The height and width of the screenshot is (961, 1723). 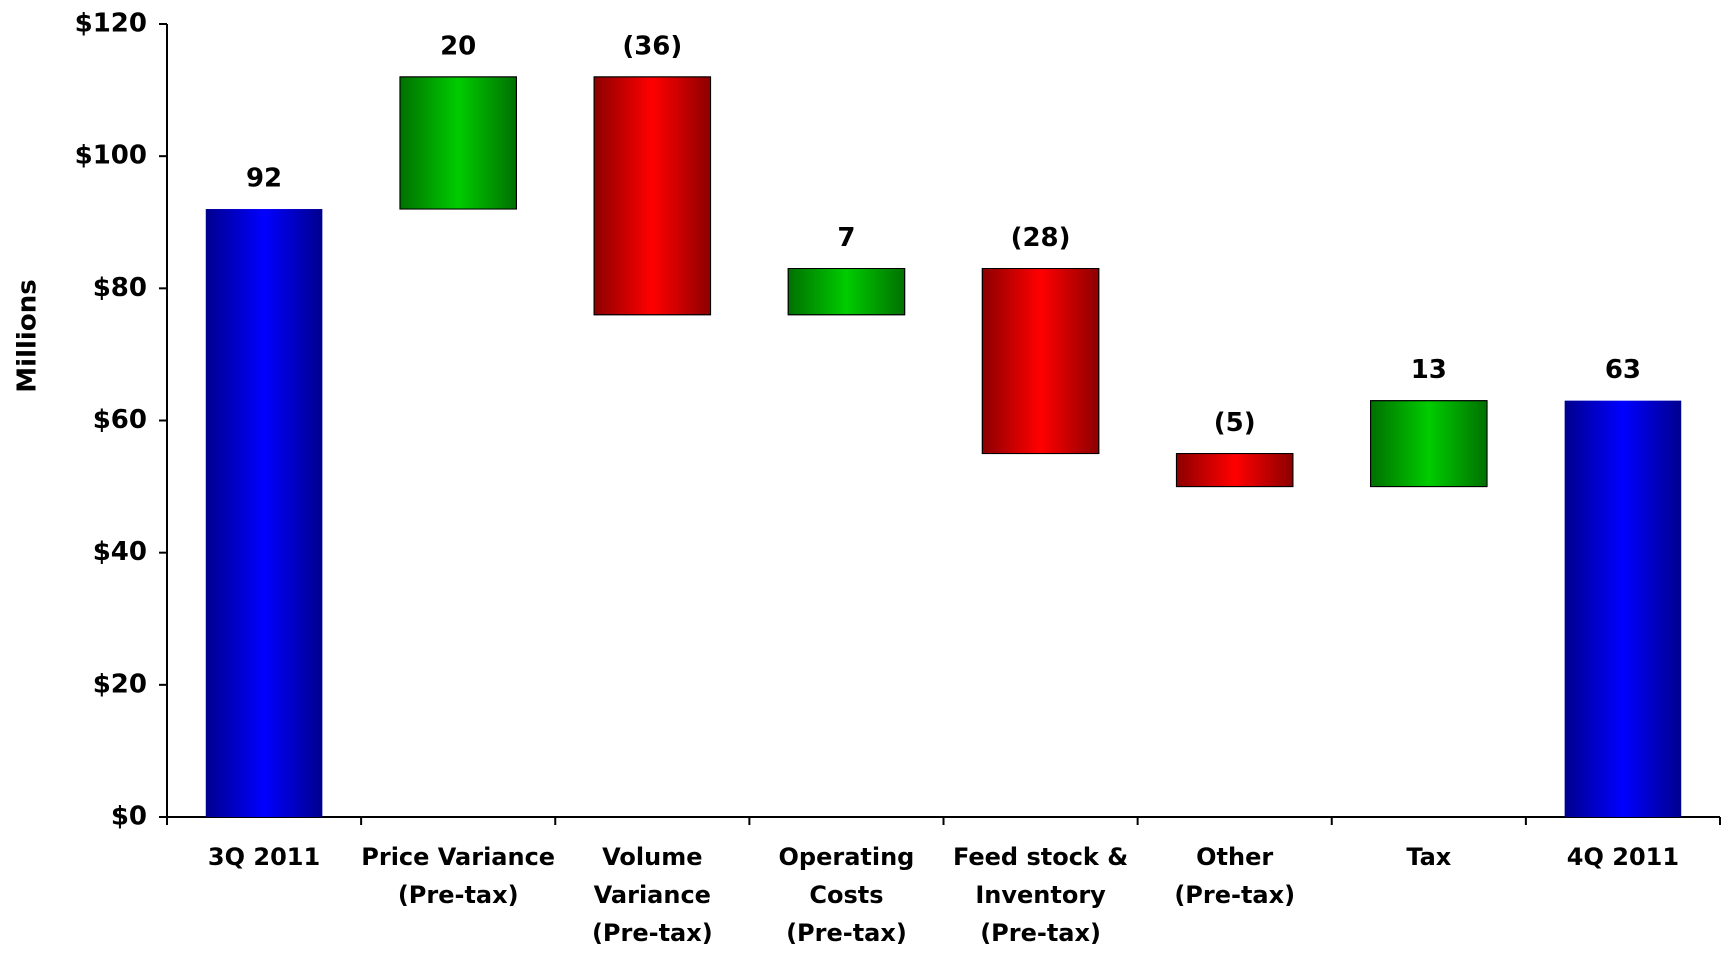 What do you see at coordinates (129, 817) in the screenshot?
I see `y-tick-label: $0` at bounding box center [129, 817].